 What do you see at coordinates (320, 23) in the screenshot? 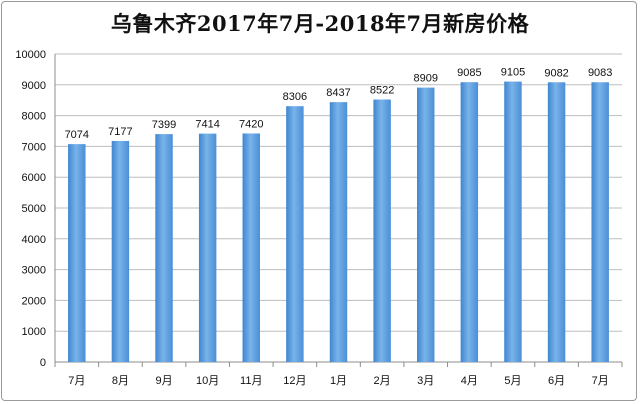
I see `chart-title: 乌鲁木齐2017年7月-2018年7月新房价格` at bounding box center [320, 23].